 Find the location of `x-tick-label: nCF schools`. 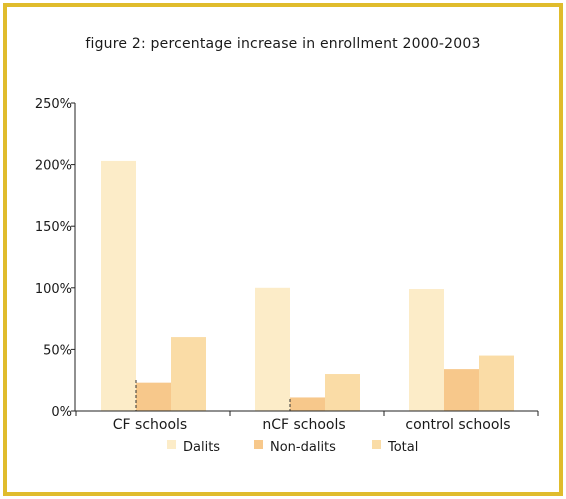

x-tick-label: nCF schools is located at coordinates (303, 425).